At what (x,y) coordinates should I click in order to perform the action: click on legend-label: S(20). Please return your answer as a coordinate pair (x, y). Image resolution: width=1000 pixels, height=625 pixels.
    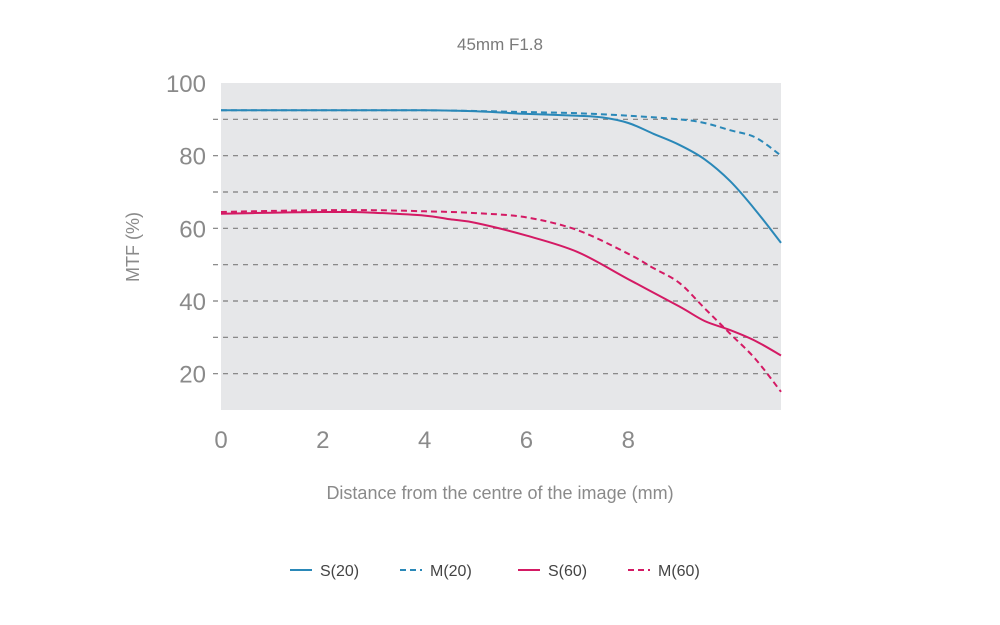
    Looking at the image, I should click on (339, 571).